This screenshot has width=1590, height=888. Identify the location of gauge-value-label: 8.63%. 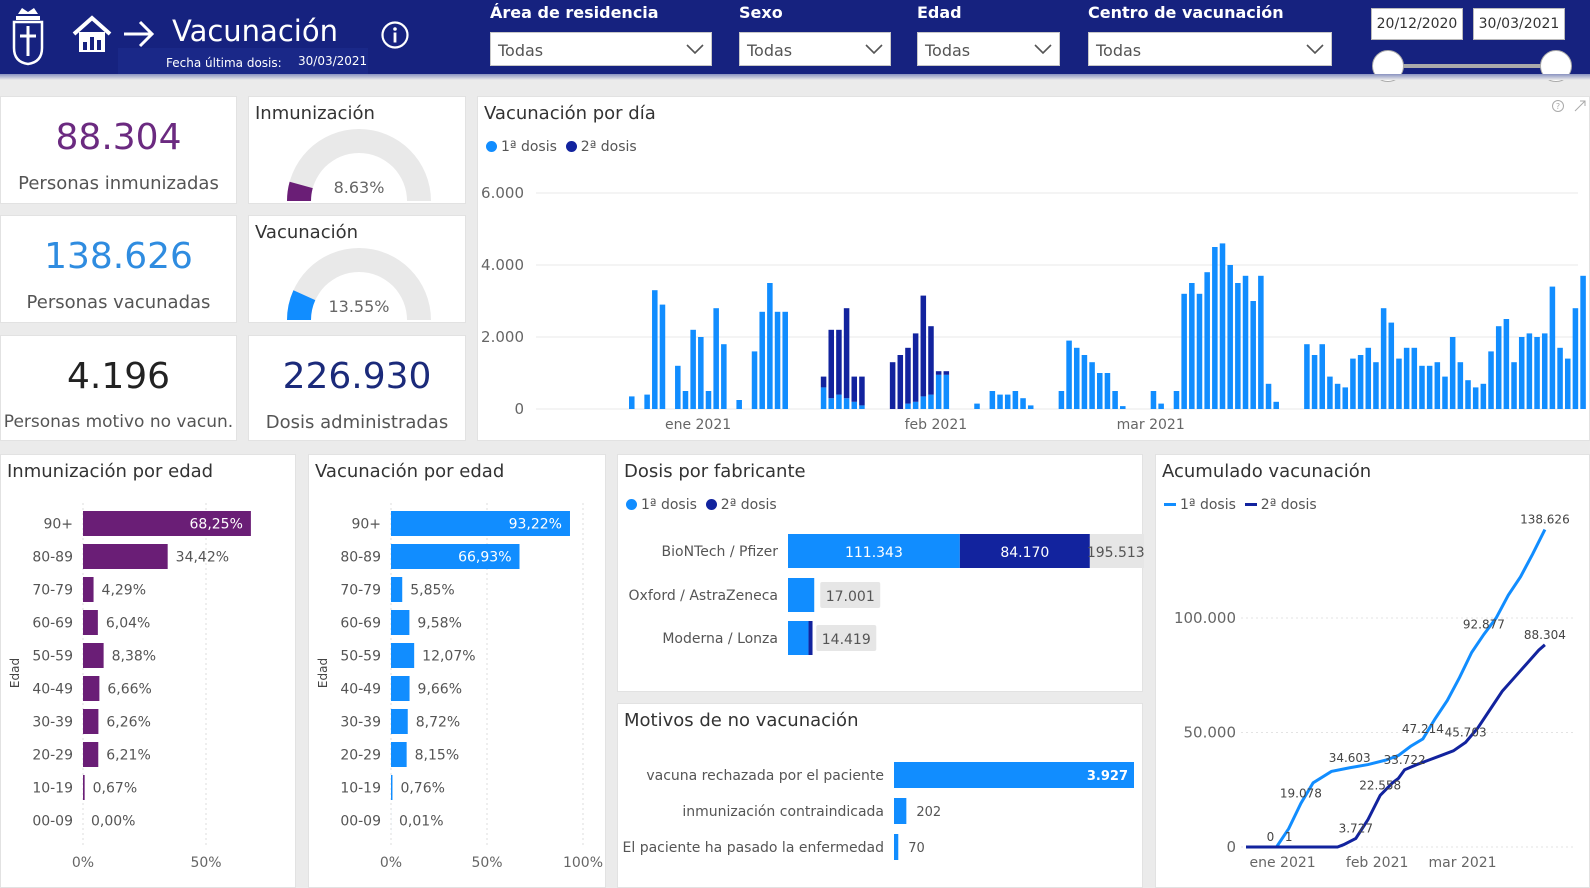
(359, 187).